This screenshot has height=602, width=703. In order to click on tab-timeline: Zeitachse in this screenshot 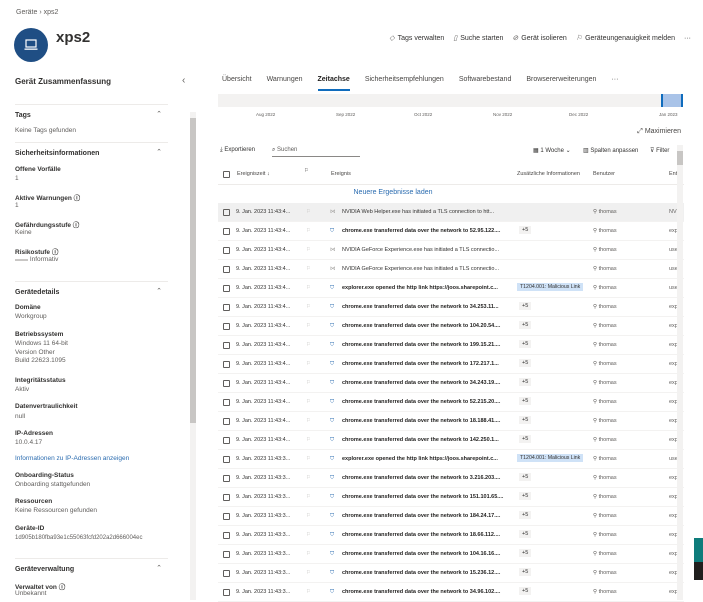, I will do `click(333, 83)`.